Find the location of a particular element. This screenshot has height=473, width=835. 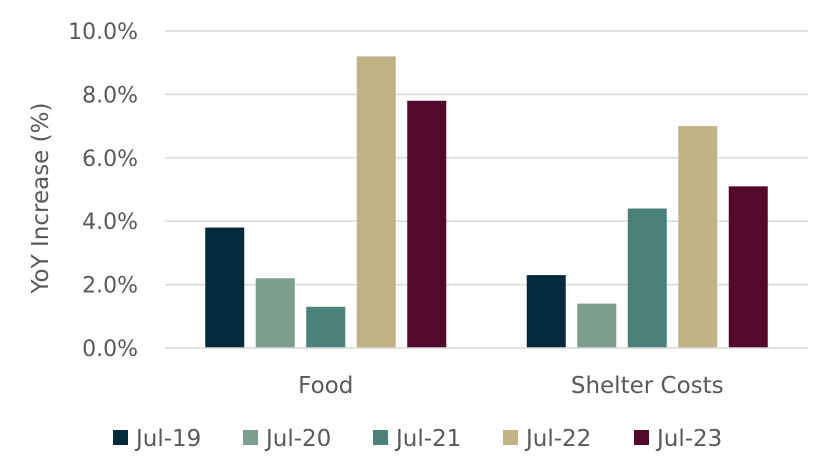

y-tick-label: 8.0% is located at coordinates (110, 95).